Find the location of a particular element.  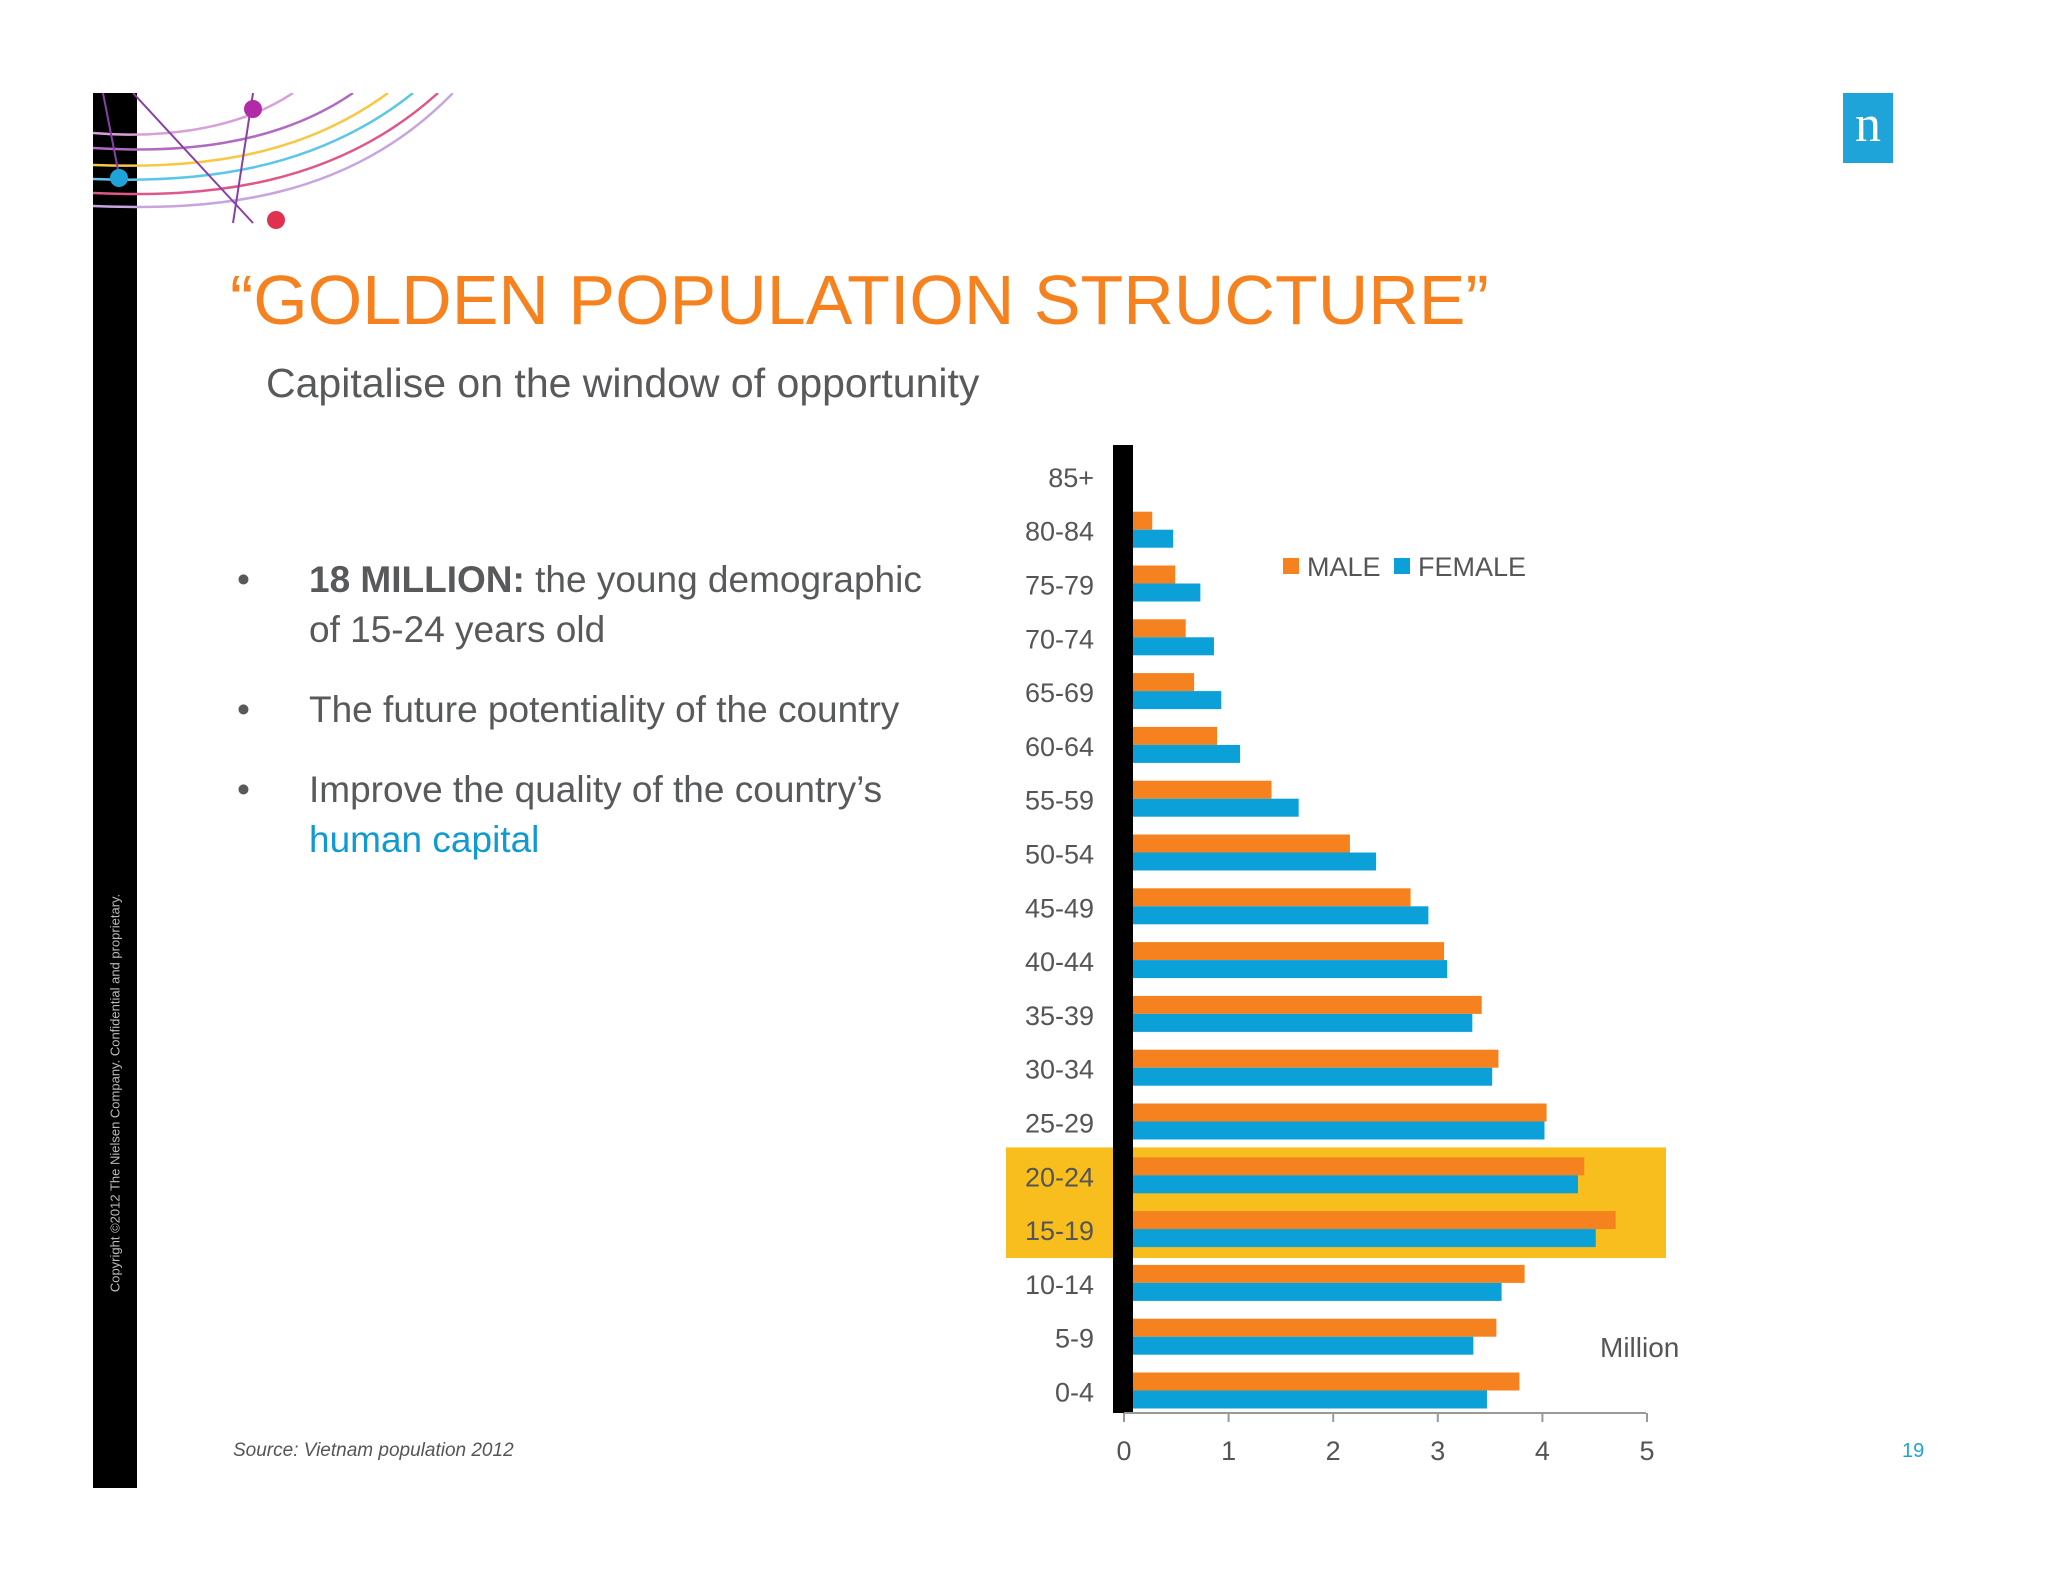

y-tick-label: 50-54 is located at coordinates (1059, 855).